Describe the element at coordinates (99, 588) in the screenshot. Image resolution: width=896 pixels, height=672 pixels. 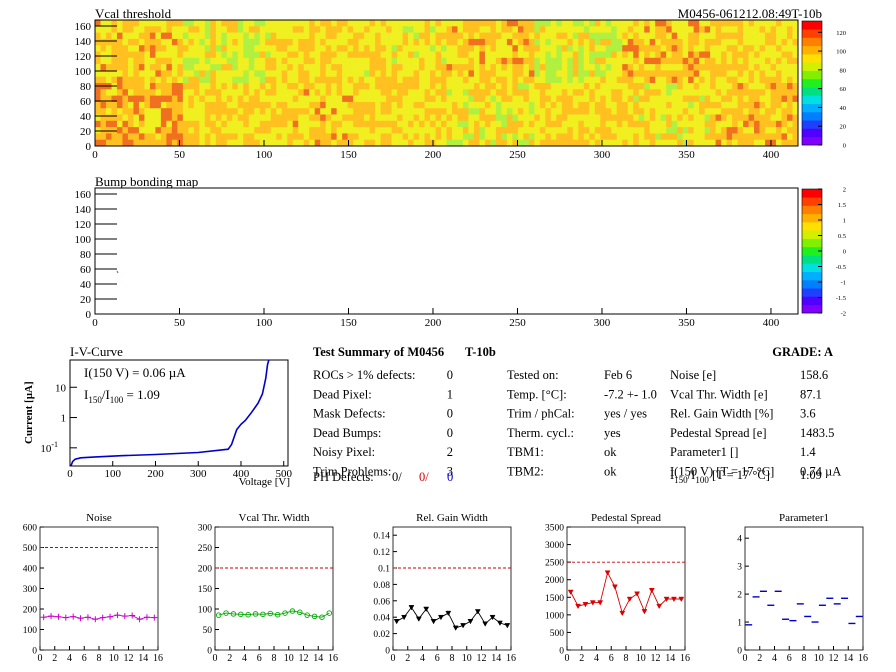
I see `roc-chart-frame` at that location.